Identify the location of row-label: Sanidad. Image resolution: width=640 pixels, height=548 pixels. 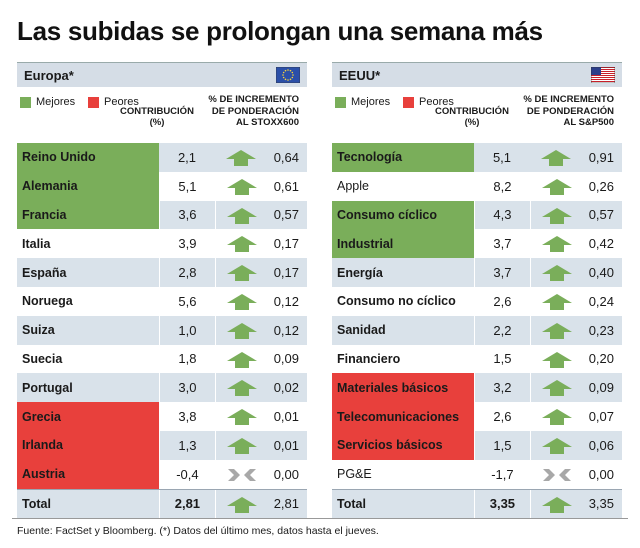
(403, 330).